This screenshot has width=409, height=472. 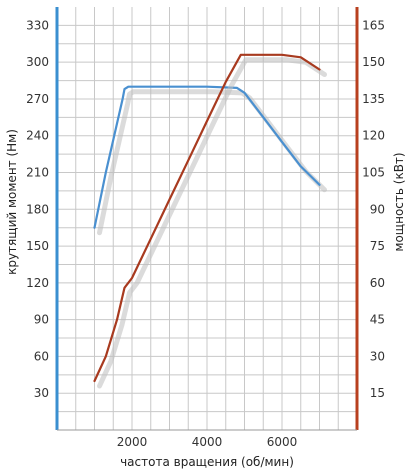 What do you see at coordinates (37, 25) in the screenshot?
I see `left-tick-label: 330` at bounding box center [37, 25].